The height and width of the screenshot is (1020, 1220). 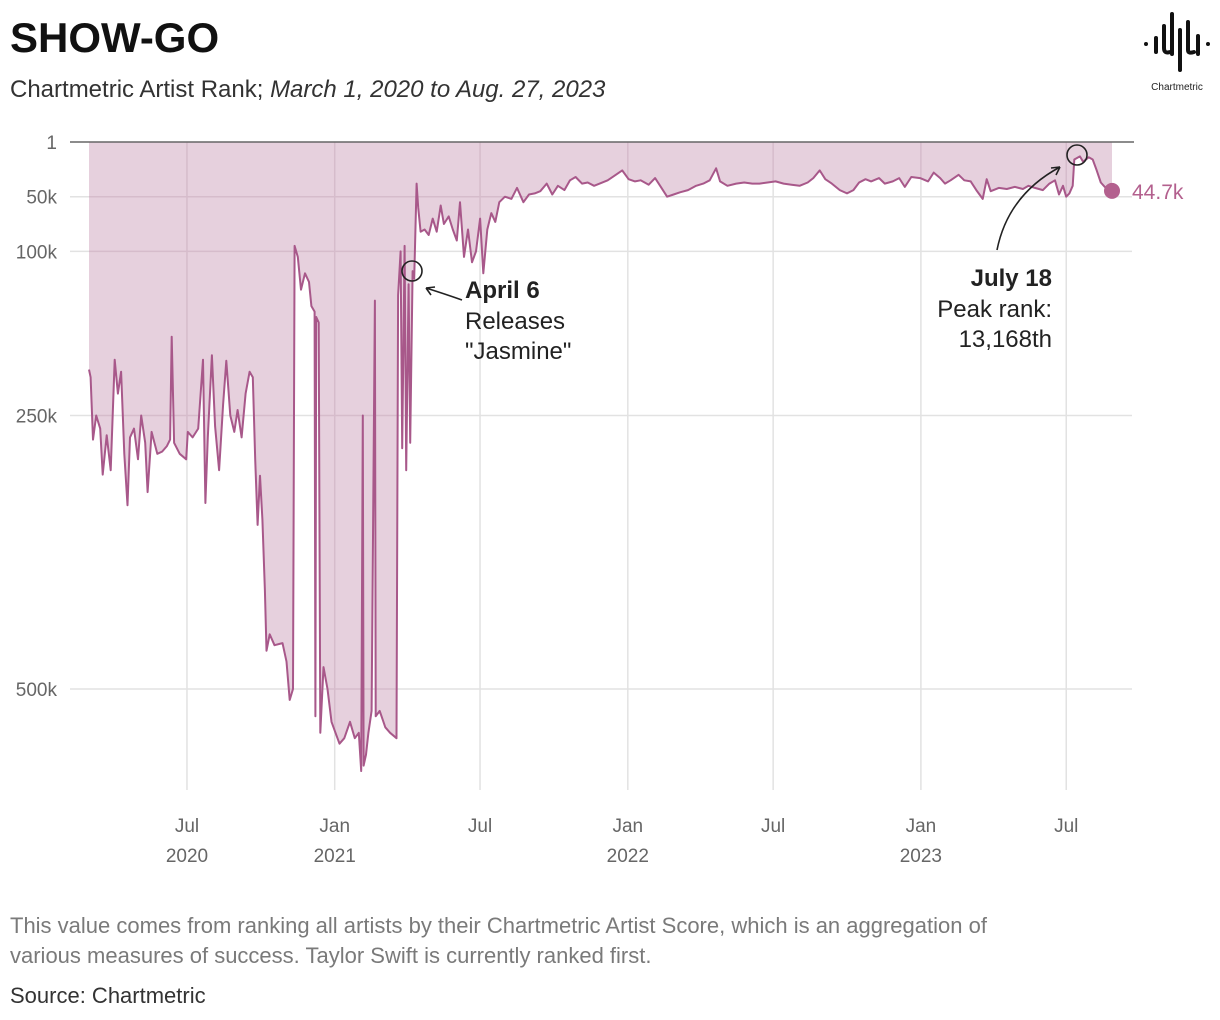 I want to click on annotation-line1: Peak rank:, so click(x=994, y=309).